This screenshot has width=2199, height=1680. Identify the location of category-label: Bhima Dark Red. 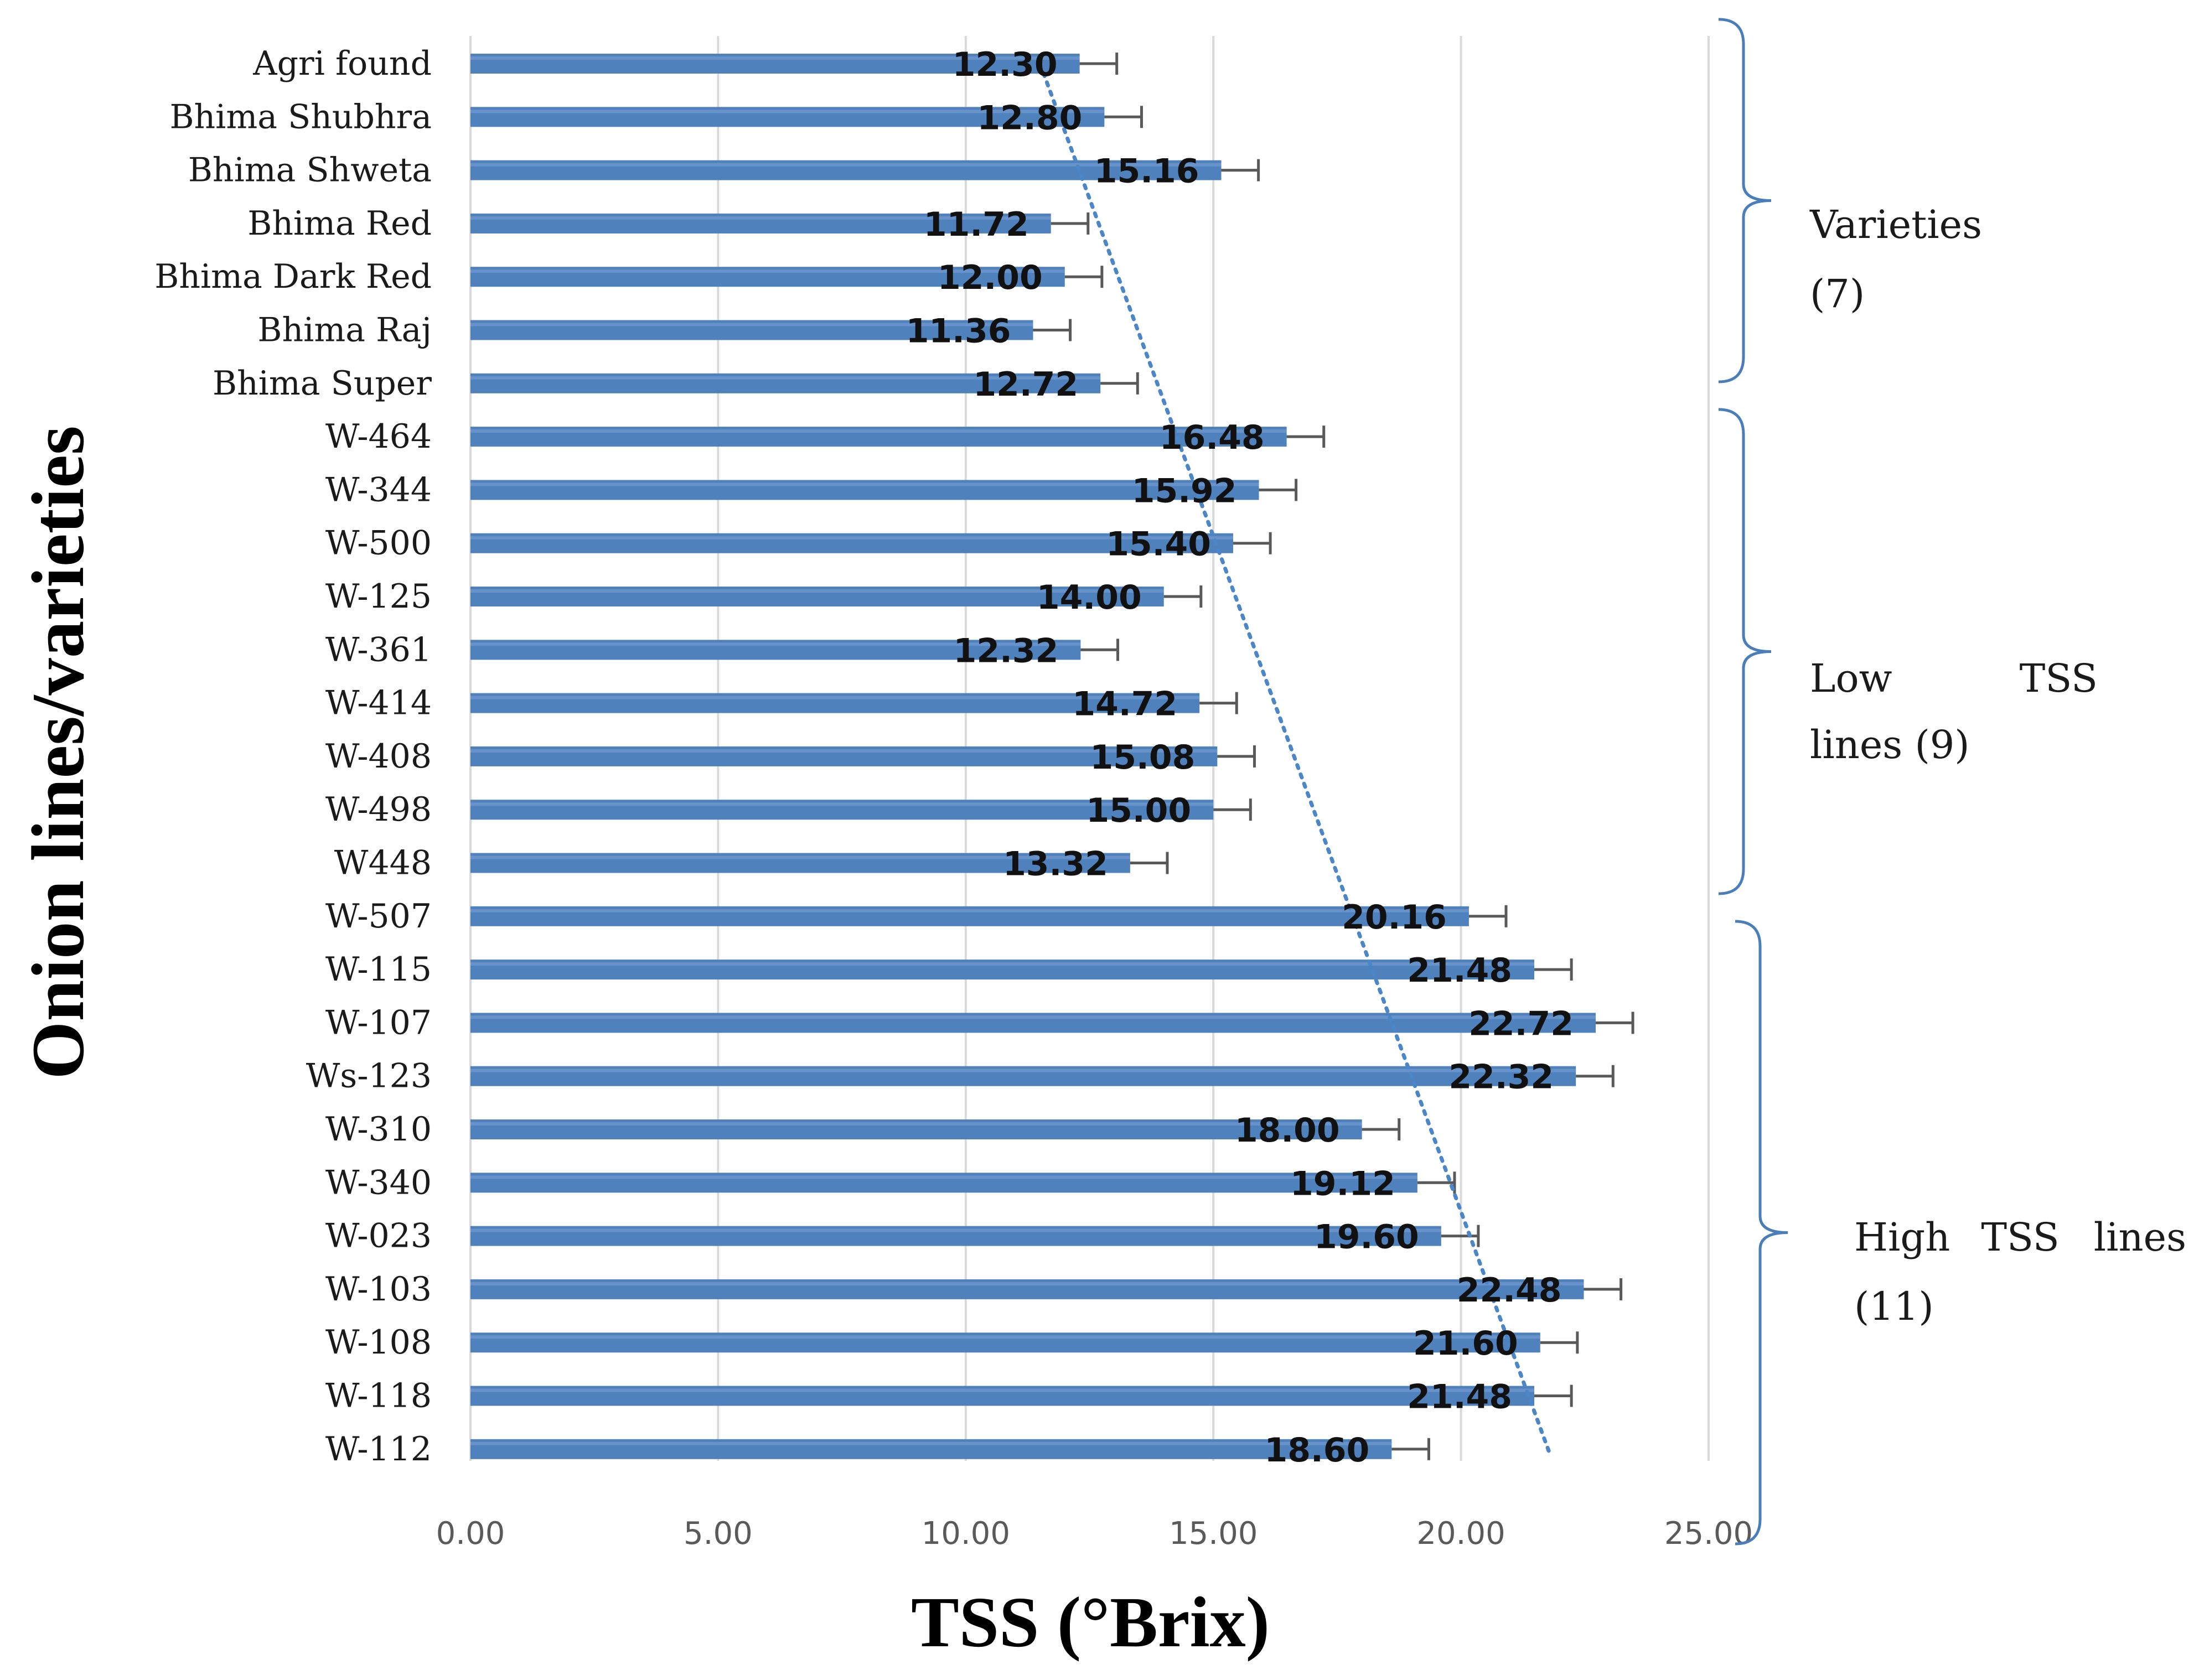
(293, 276).